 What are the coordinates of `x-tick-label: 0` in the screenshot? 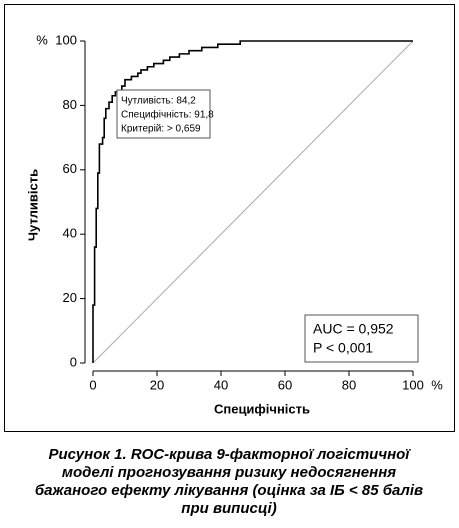 It's located at (92, 384).